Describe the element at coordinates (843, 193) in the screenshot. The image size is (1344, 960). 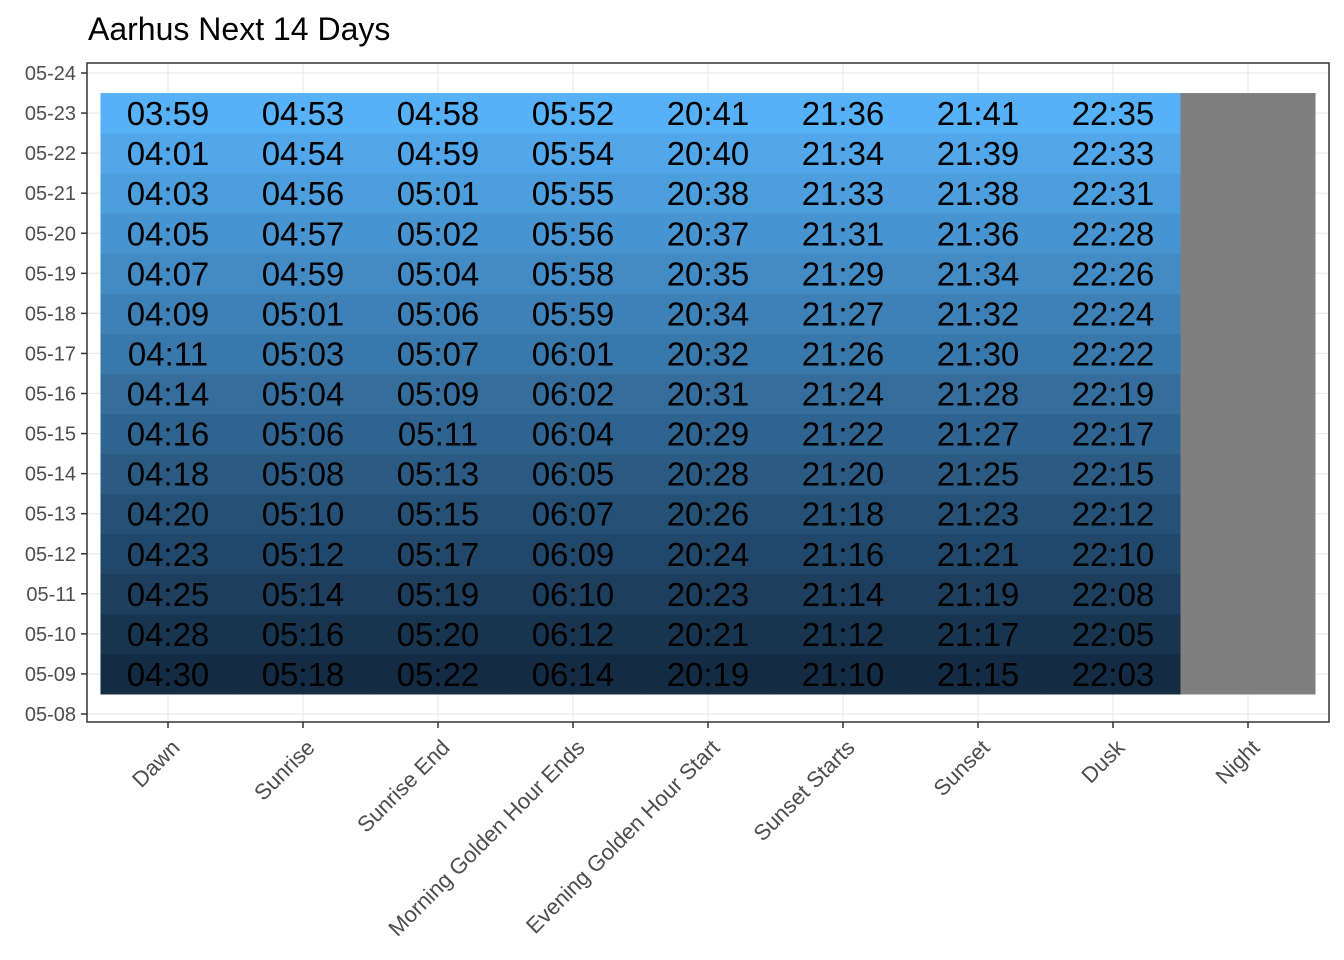
I see `cell-time-label: 21:33` at that location.